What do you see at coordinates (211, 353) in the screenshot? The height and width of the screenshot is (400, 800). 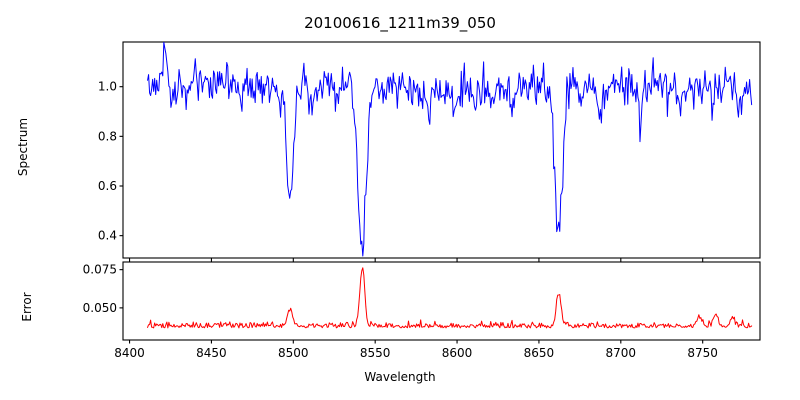 I see `x-tick-label: 8450` at bounding box center [211, 353].